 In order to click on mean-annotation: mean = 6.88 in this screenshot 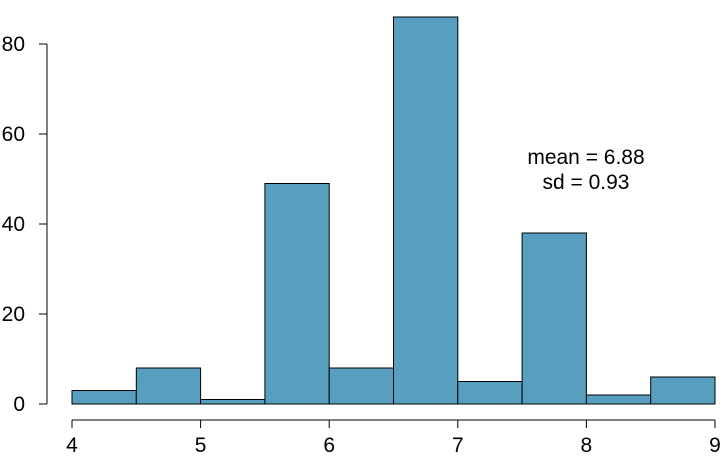, I will do `click(585, 157)`.